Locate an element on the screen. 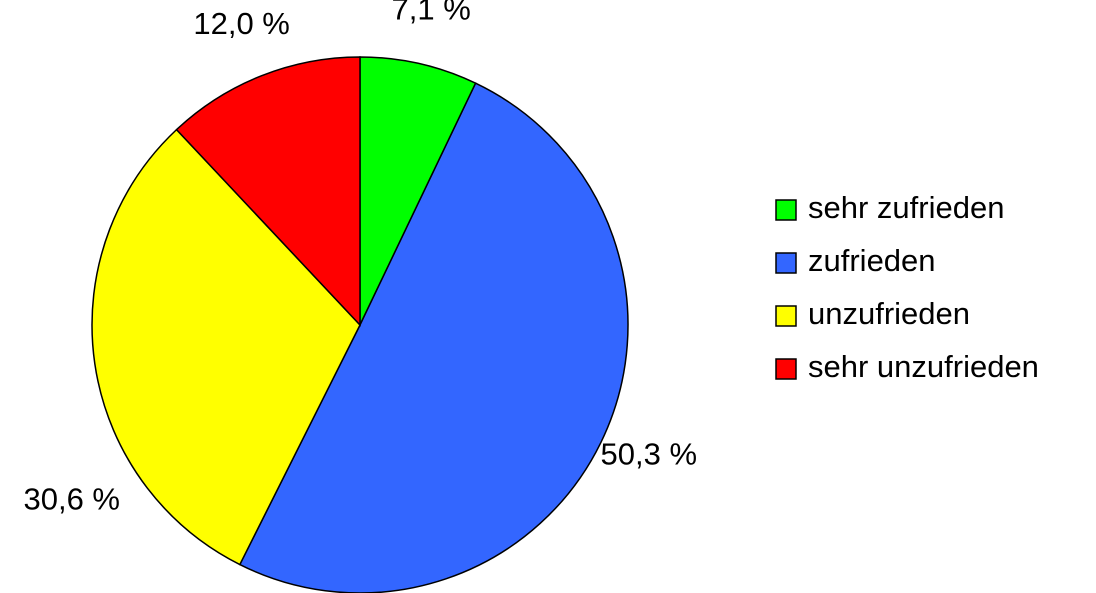  legend-label: zufrieden is located at coordinates (872, 260).